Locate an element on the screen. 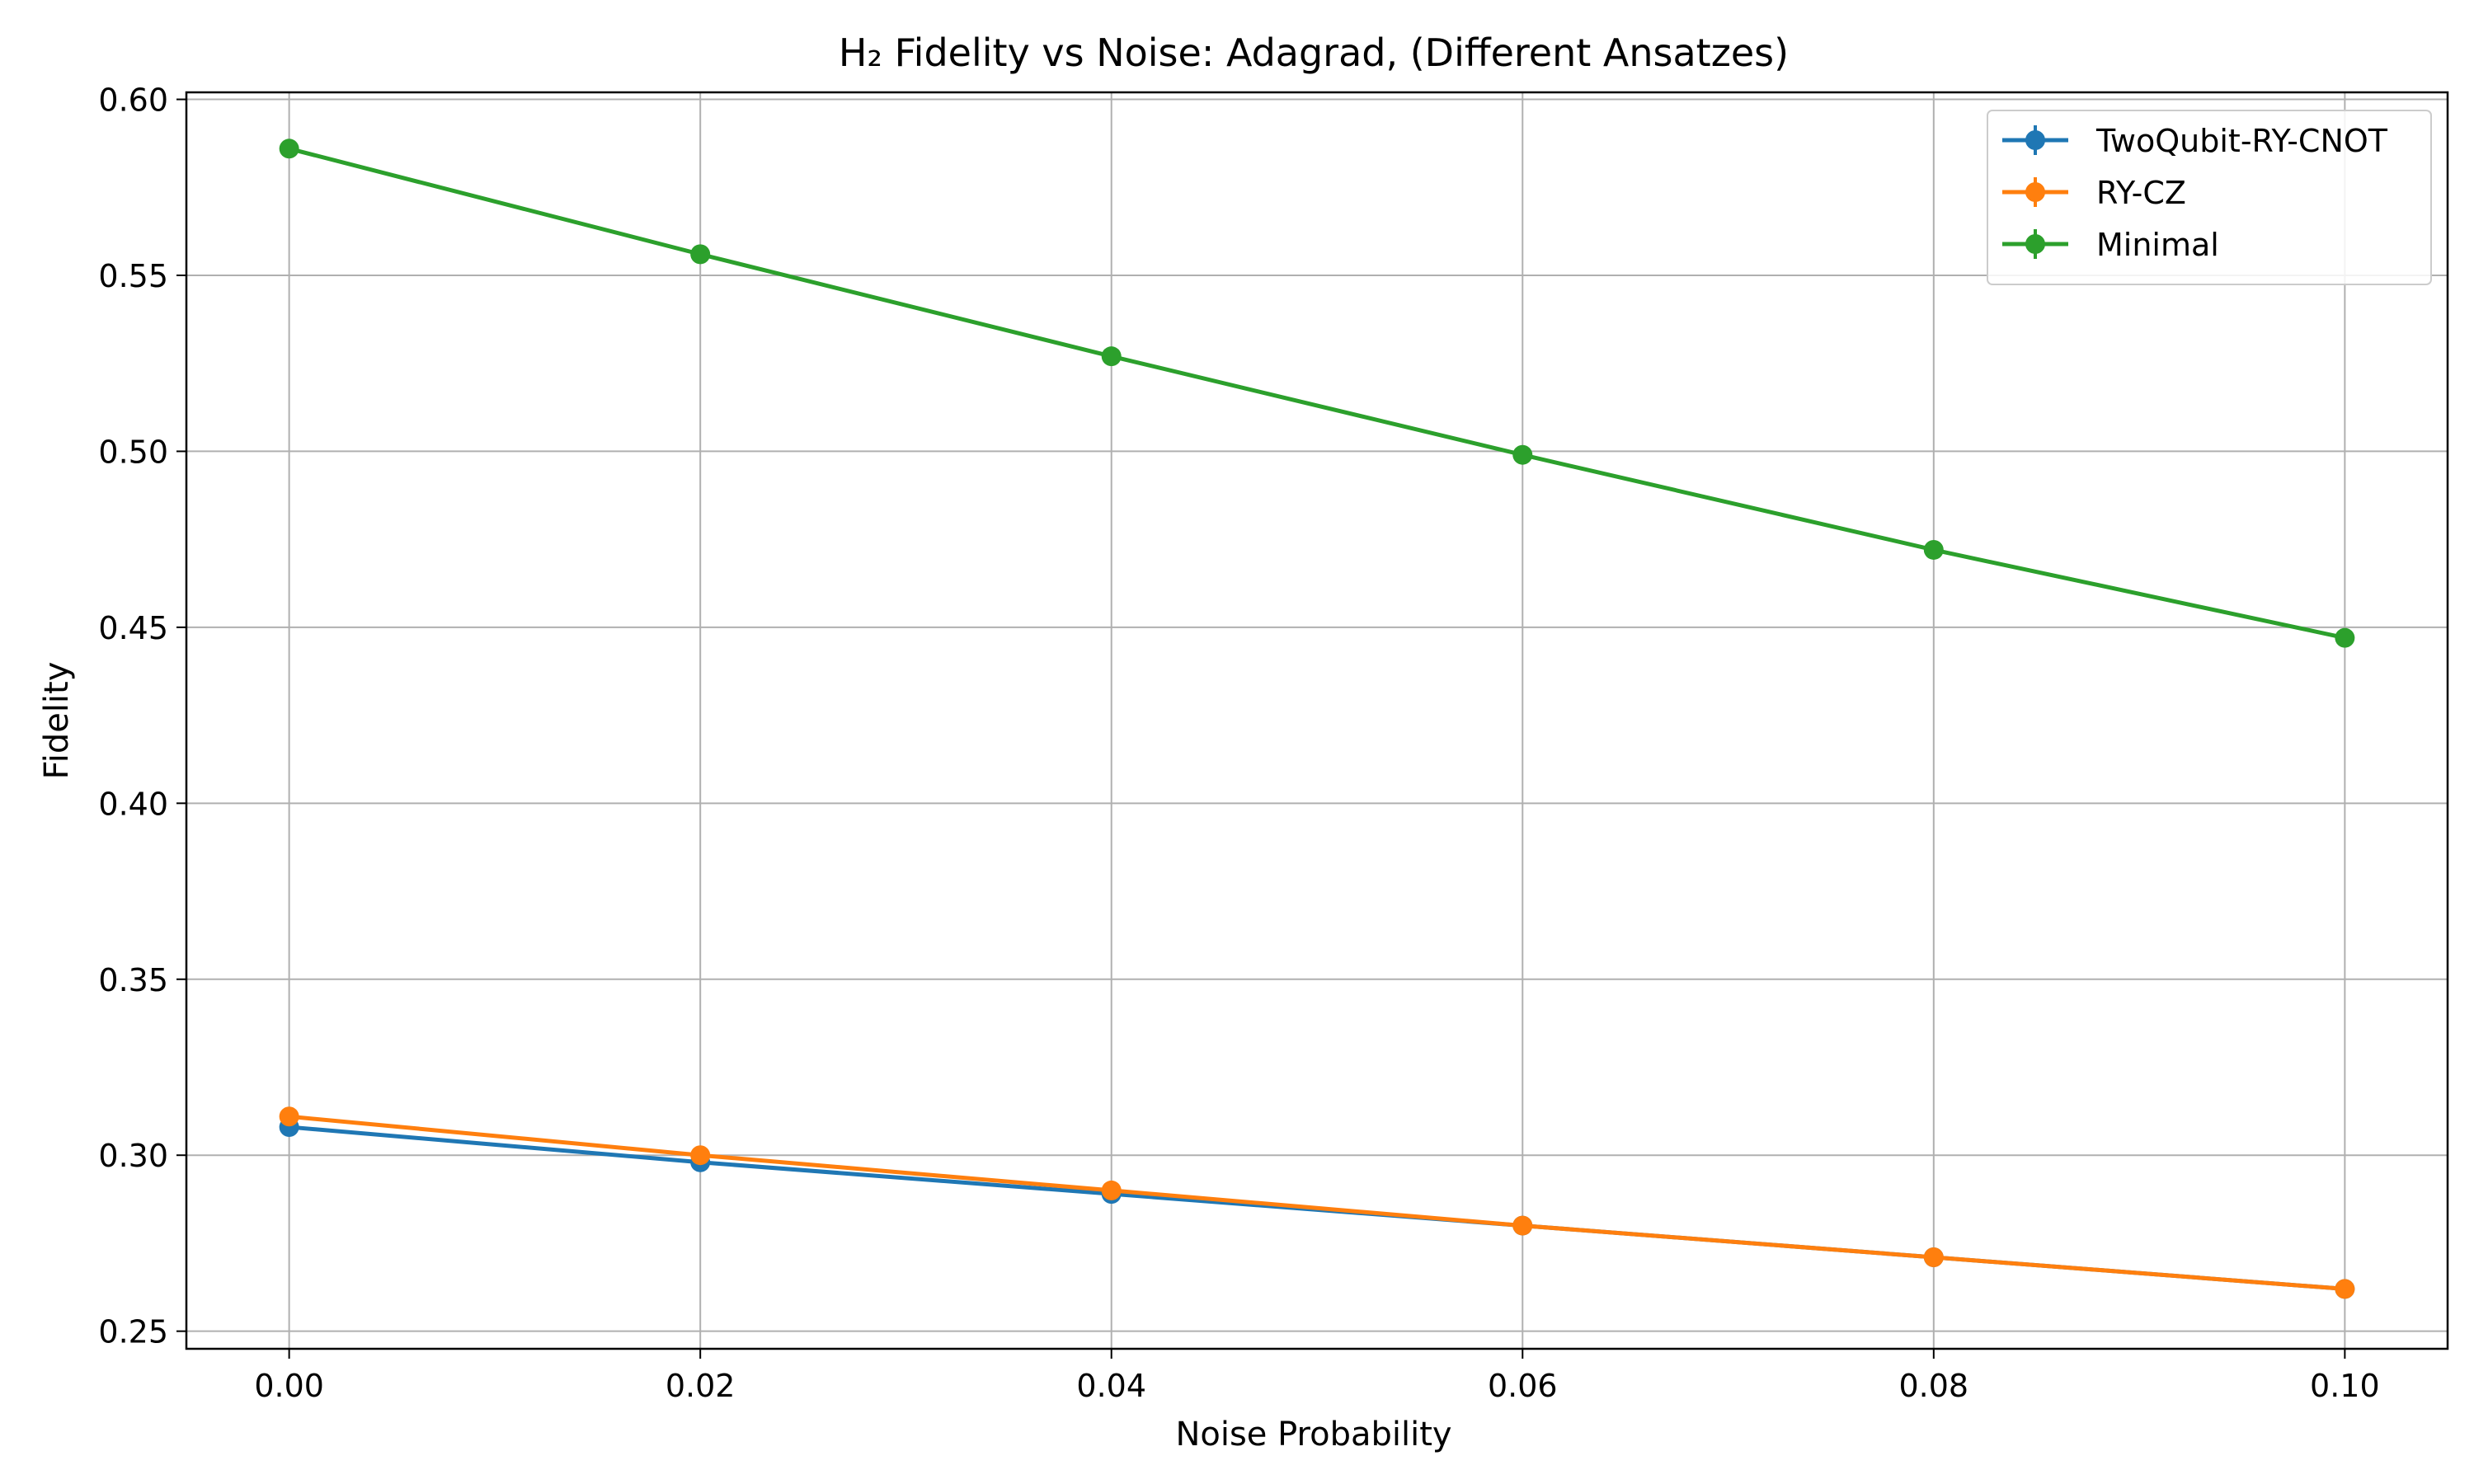 The image size is (2474, 1484). x-tick-label: 0.00 is located at coordinates (289, 1386).